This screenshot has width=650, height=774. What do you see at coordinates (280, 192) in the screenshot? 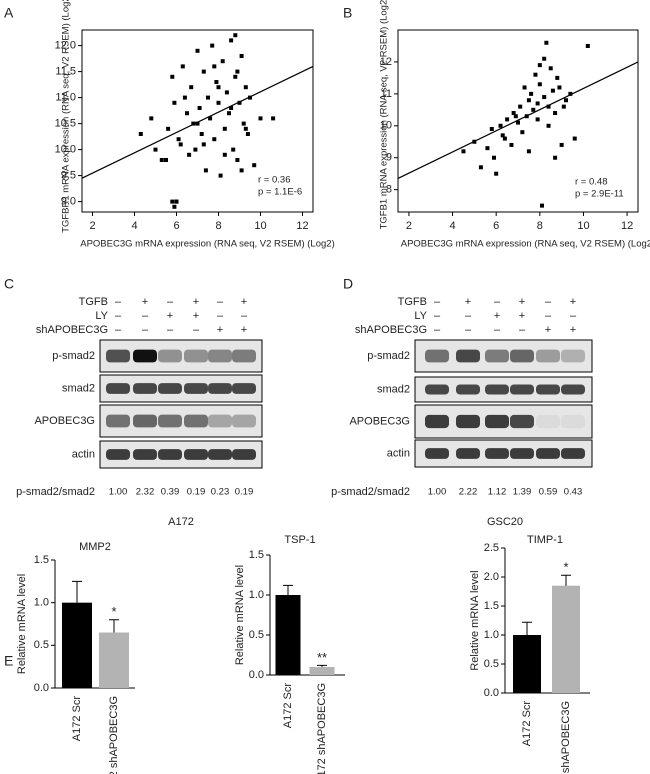
I see `annotation: p = 1.1E-6` at bounding box center [280, 192].